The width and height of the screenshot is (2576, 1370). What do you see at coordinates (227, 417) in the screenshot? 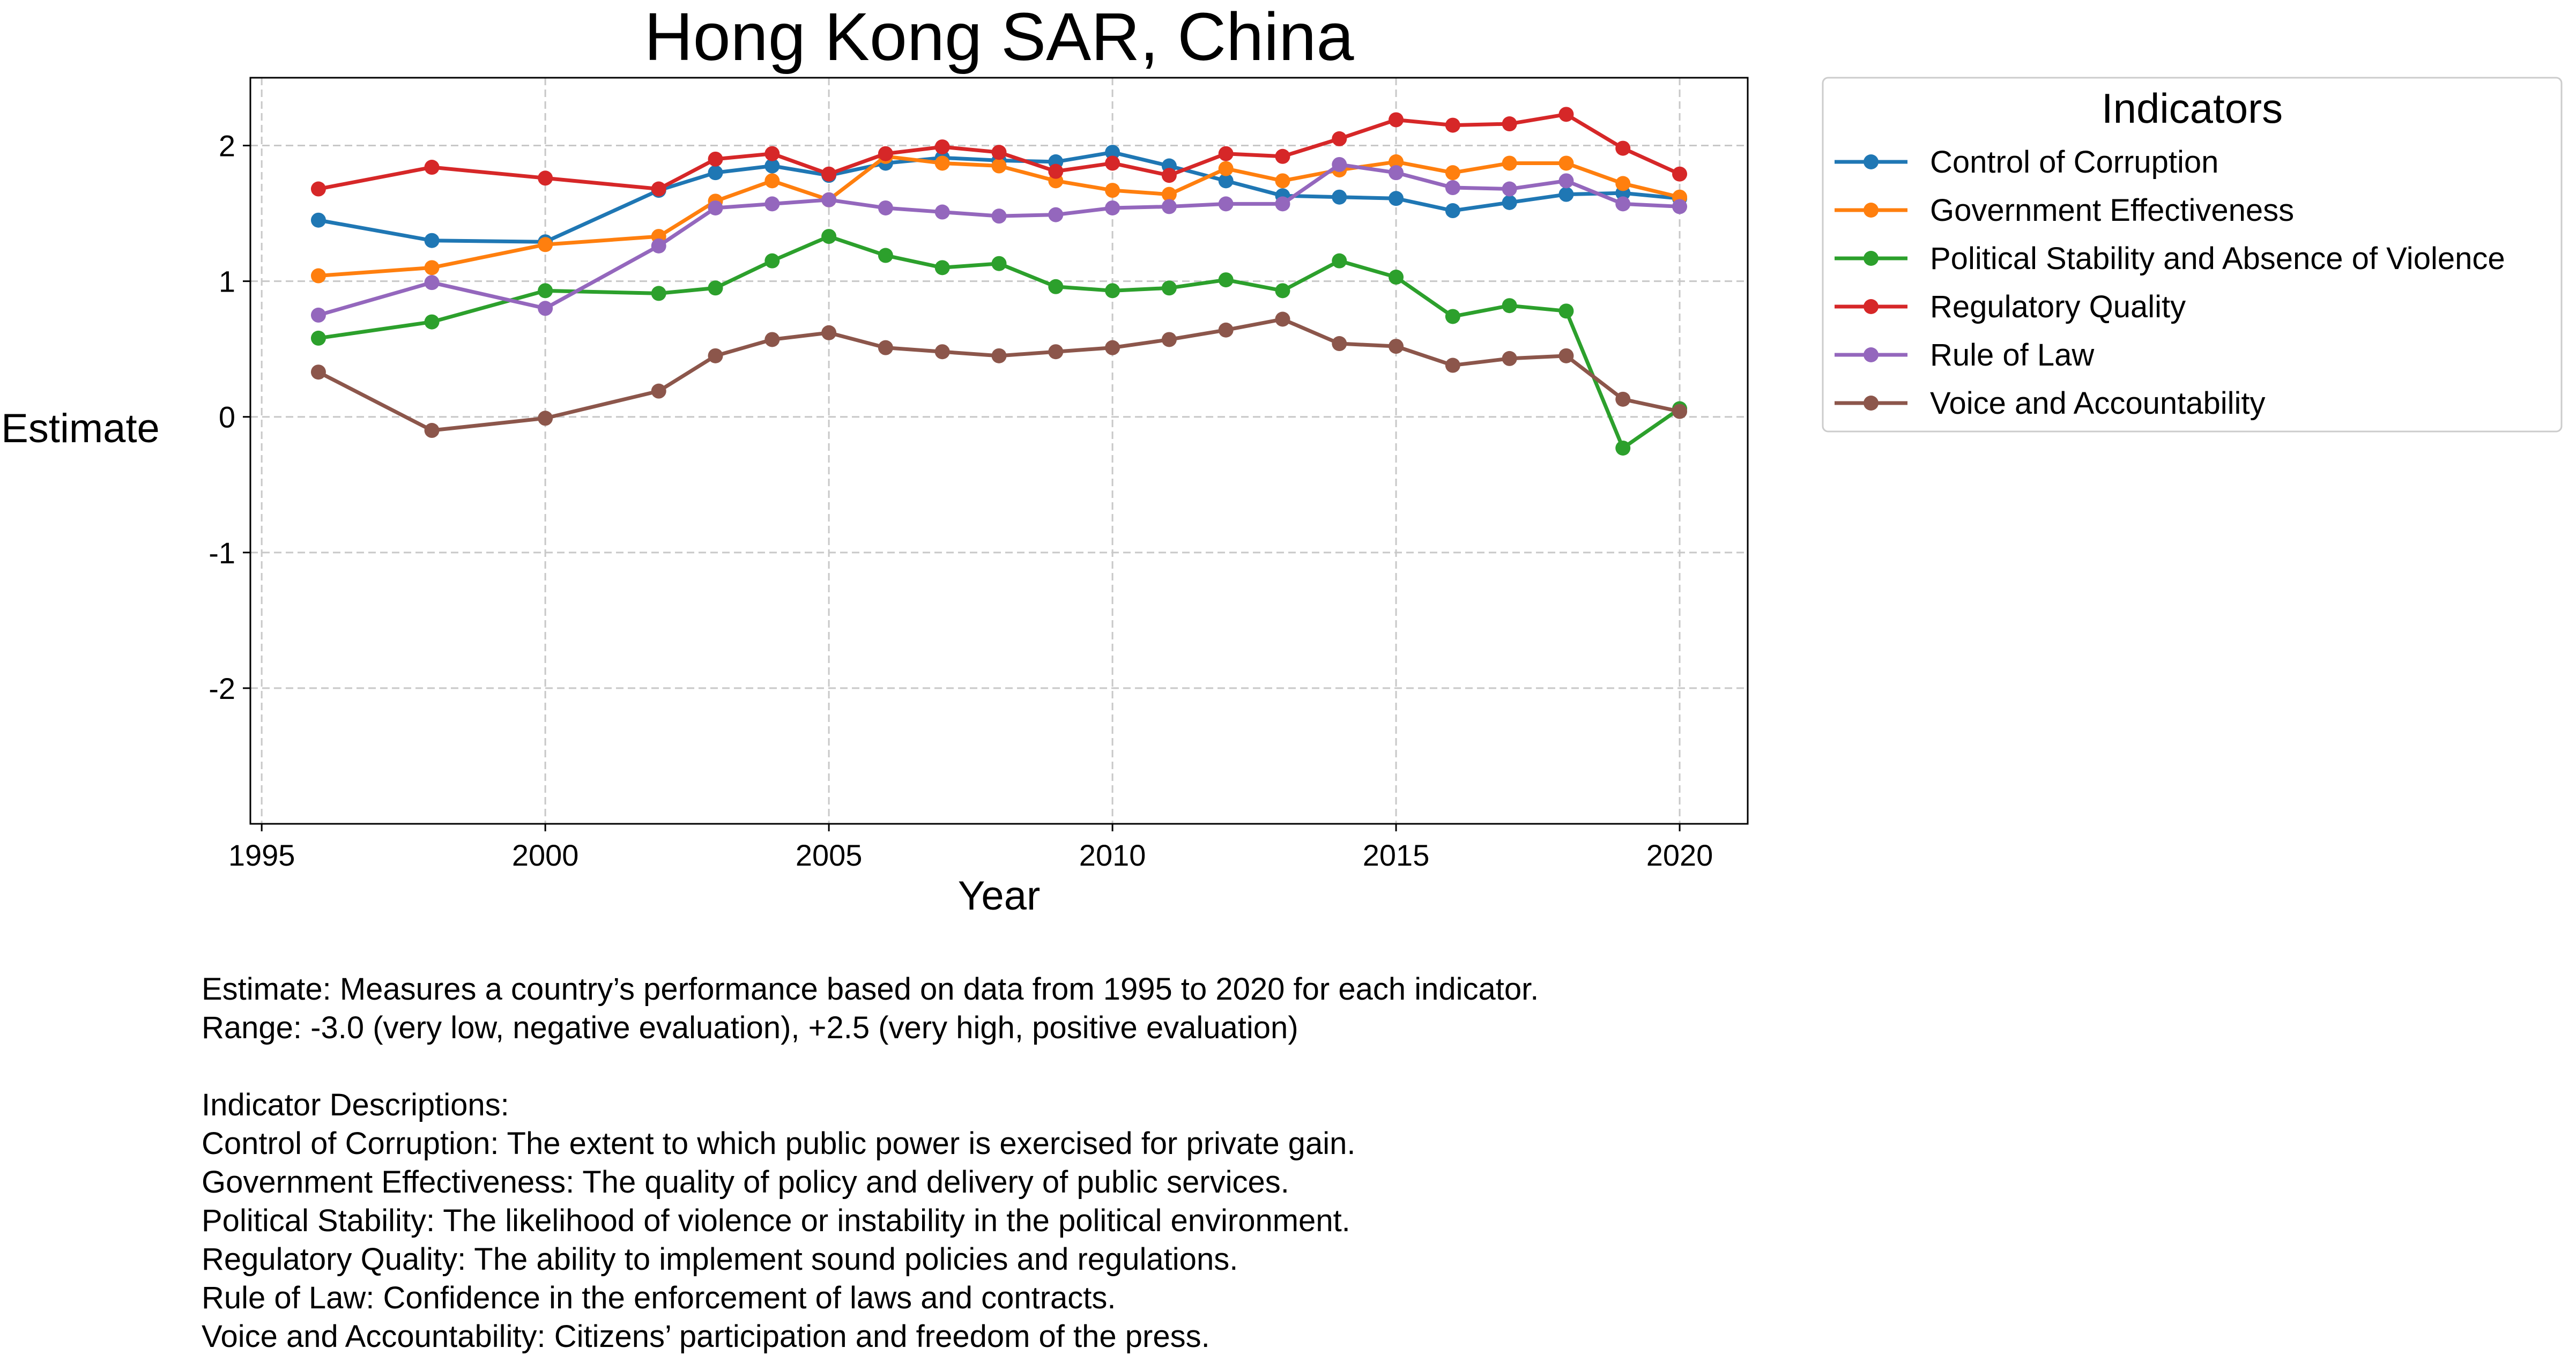
I see `y-tick-label: 0` at bounding box center [227, 417].